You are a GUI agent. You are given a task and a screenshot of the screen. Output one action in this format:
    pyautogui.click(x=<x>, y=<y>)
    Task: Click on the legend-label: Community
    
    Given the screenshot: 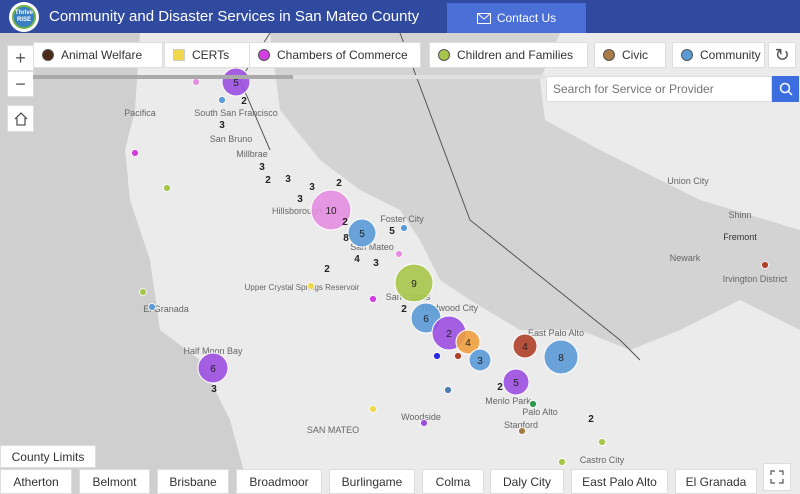 What is the action you would take?
    pyautogui.click(x=730, y=55)
    